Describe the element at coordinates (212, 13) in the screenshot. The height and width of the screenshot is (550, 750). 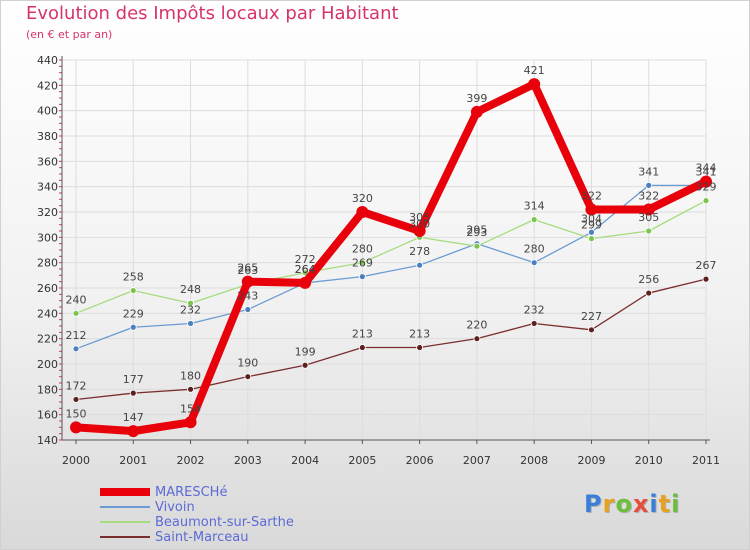
I see `chart-title: Evolution des Impôts locaux par Habitant` at that location.